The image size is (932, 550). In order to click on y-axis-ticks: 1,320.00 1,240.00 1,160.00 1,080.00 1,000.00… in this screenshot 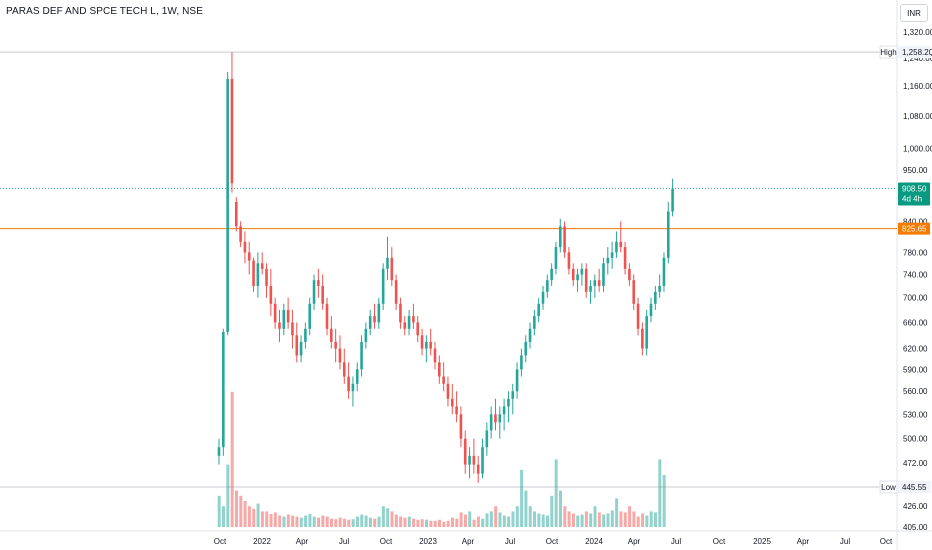, I will do `click(917, 280)`.